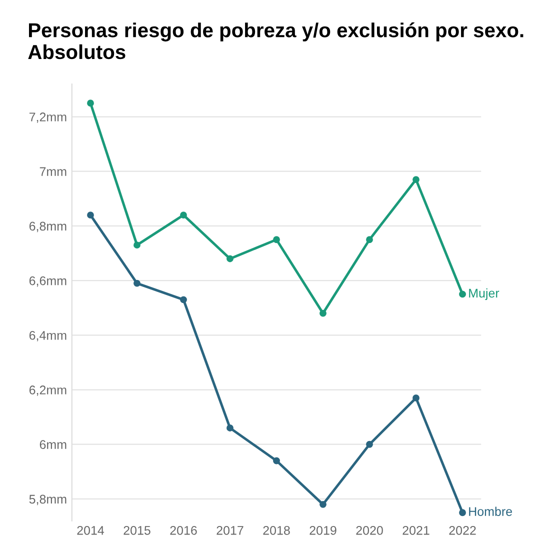 The image size is (553, 560). I want to click on x-tick-label: 2018, so click(276, 530).